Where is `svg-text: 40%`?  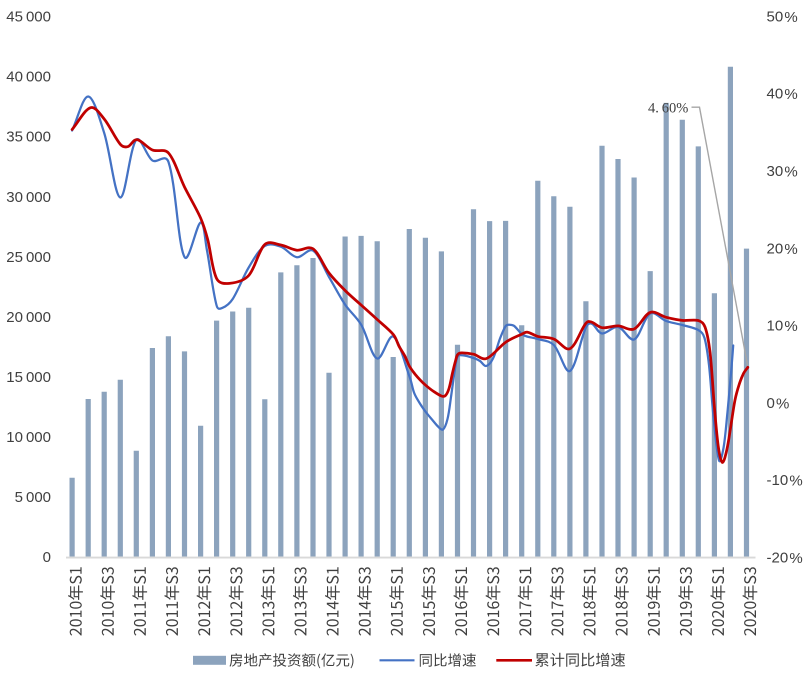
svg-text: 40% is located at coordinates (782, 94).